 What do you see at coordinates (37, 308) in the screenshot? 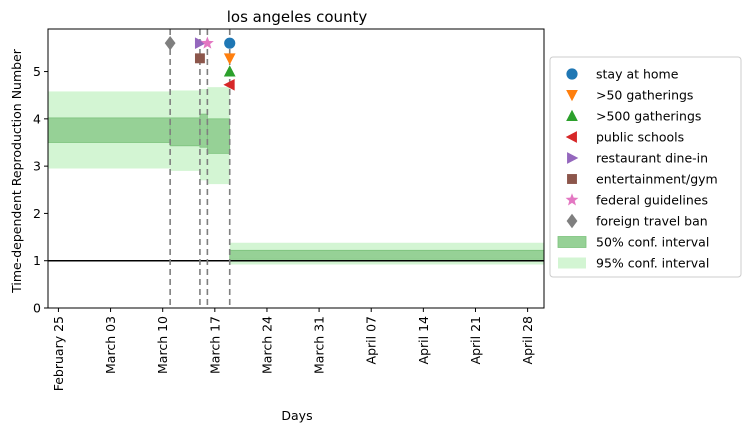
I see `y-tick-label: 0` at bounding box center [37, 308].